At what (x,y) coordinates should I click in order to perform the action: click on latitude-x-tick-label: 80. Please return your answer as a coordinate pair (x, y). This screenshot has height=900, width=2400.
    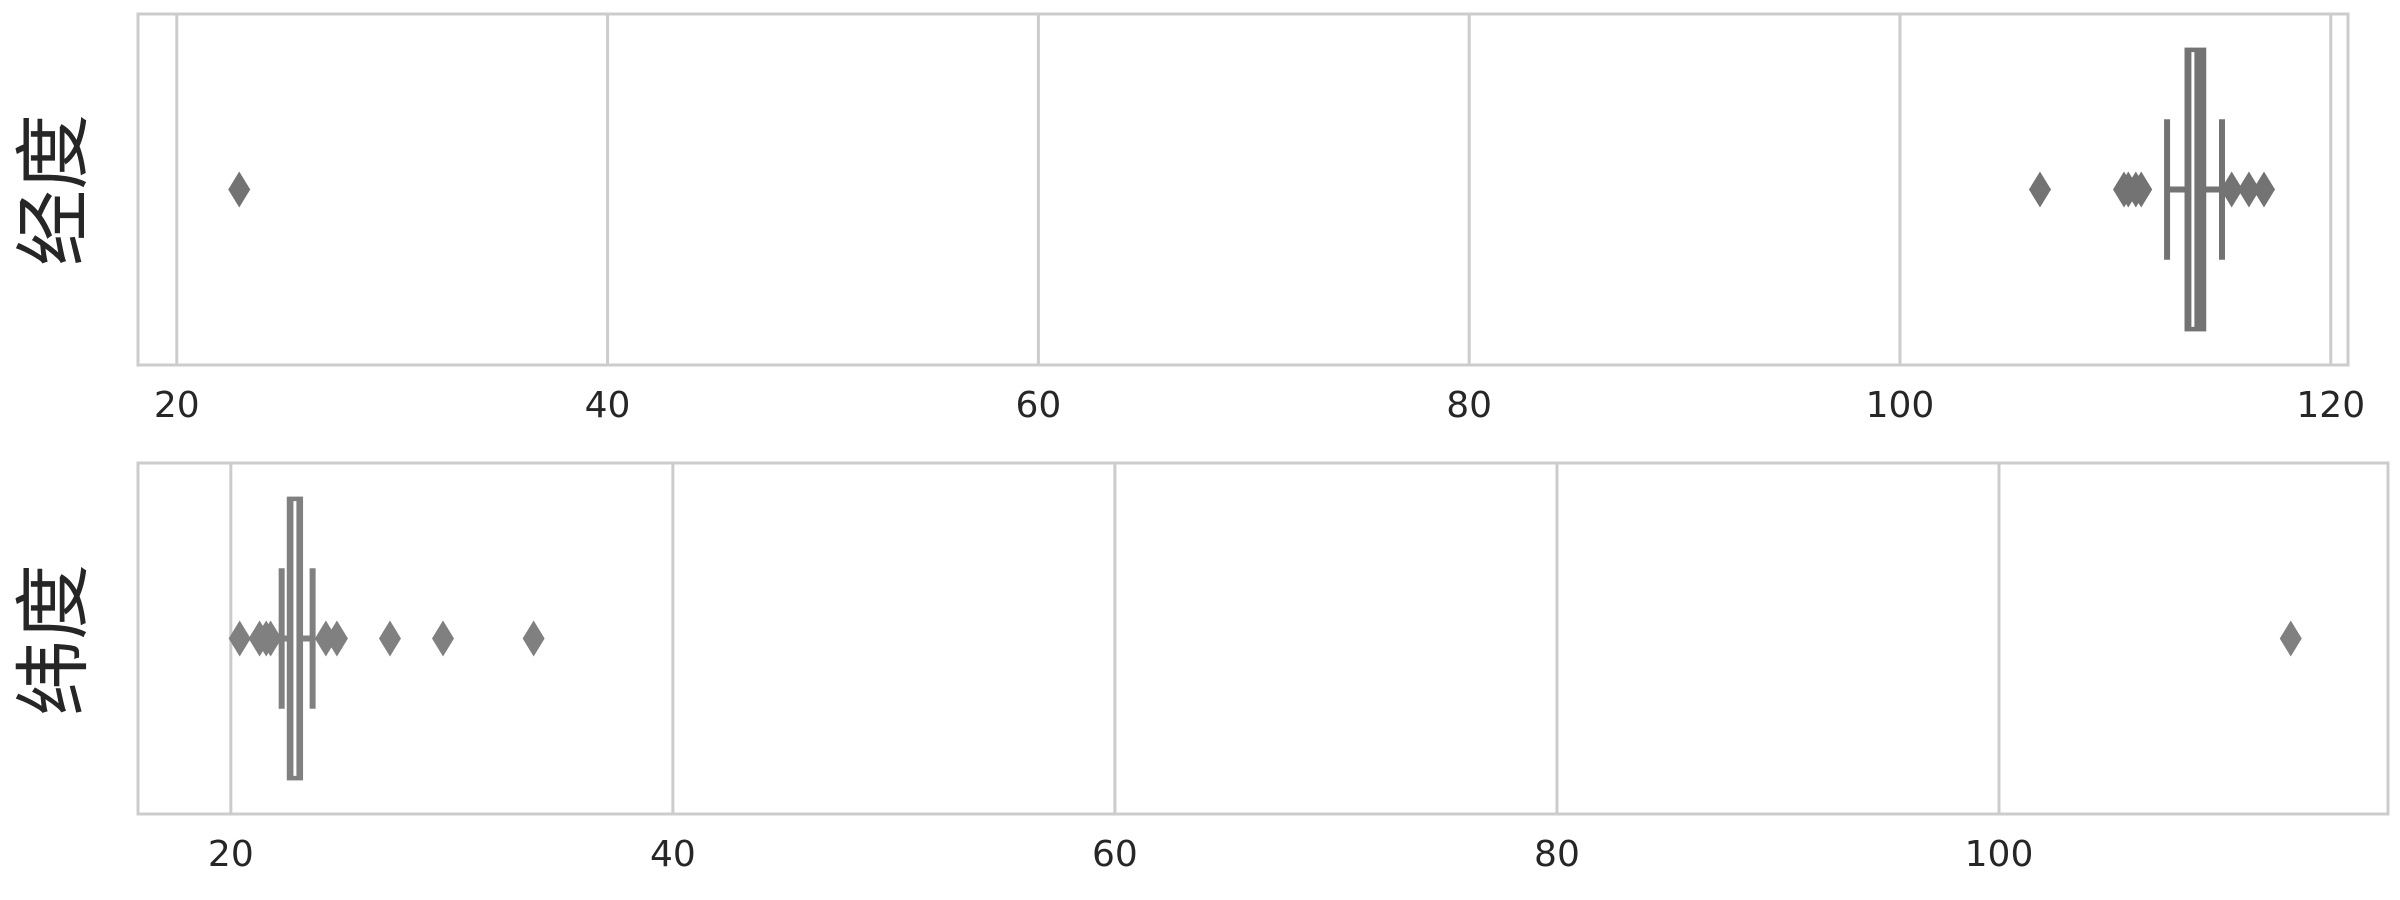
    Looking at the image, I should click on (1557, 854).